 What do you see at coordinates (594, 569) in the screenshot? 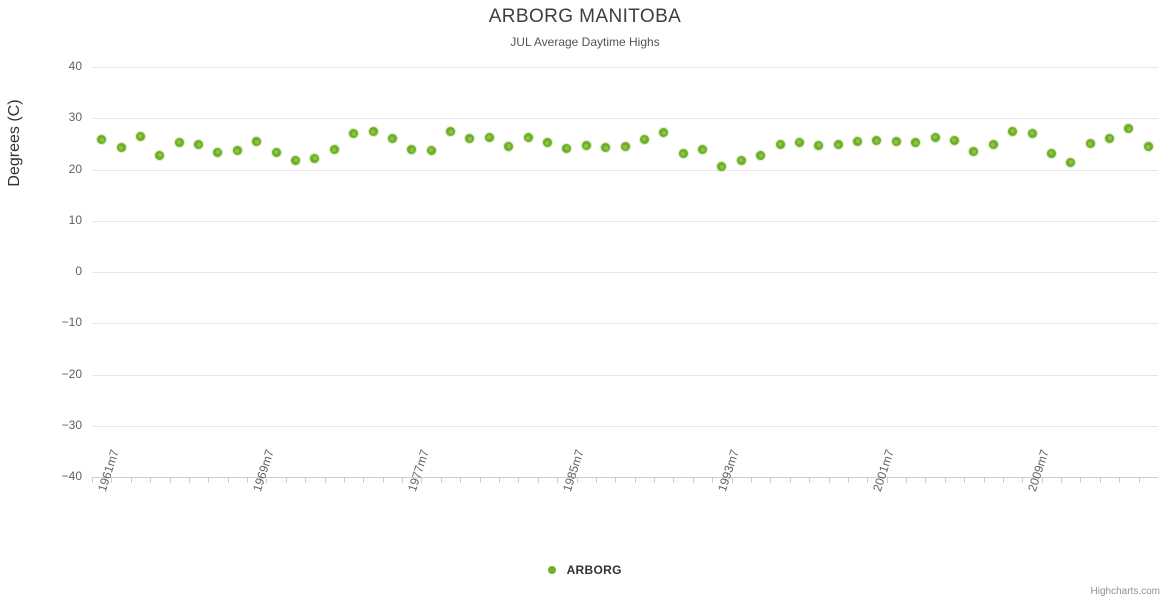
I see `legend-item-label: ARBORG` at bounding box center [594, 569].